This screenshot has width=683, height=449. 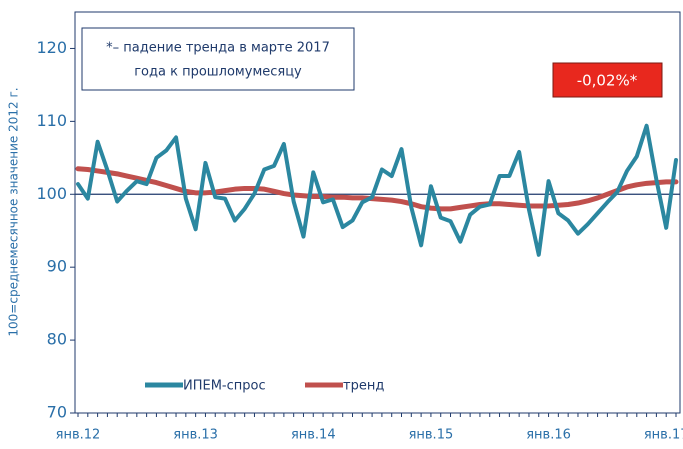 What do you see at coordinates (218, 72) in the screenshot?
I see `annotation: года к прошломумесяцу` at bounding box center [218, 72].